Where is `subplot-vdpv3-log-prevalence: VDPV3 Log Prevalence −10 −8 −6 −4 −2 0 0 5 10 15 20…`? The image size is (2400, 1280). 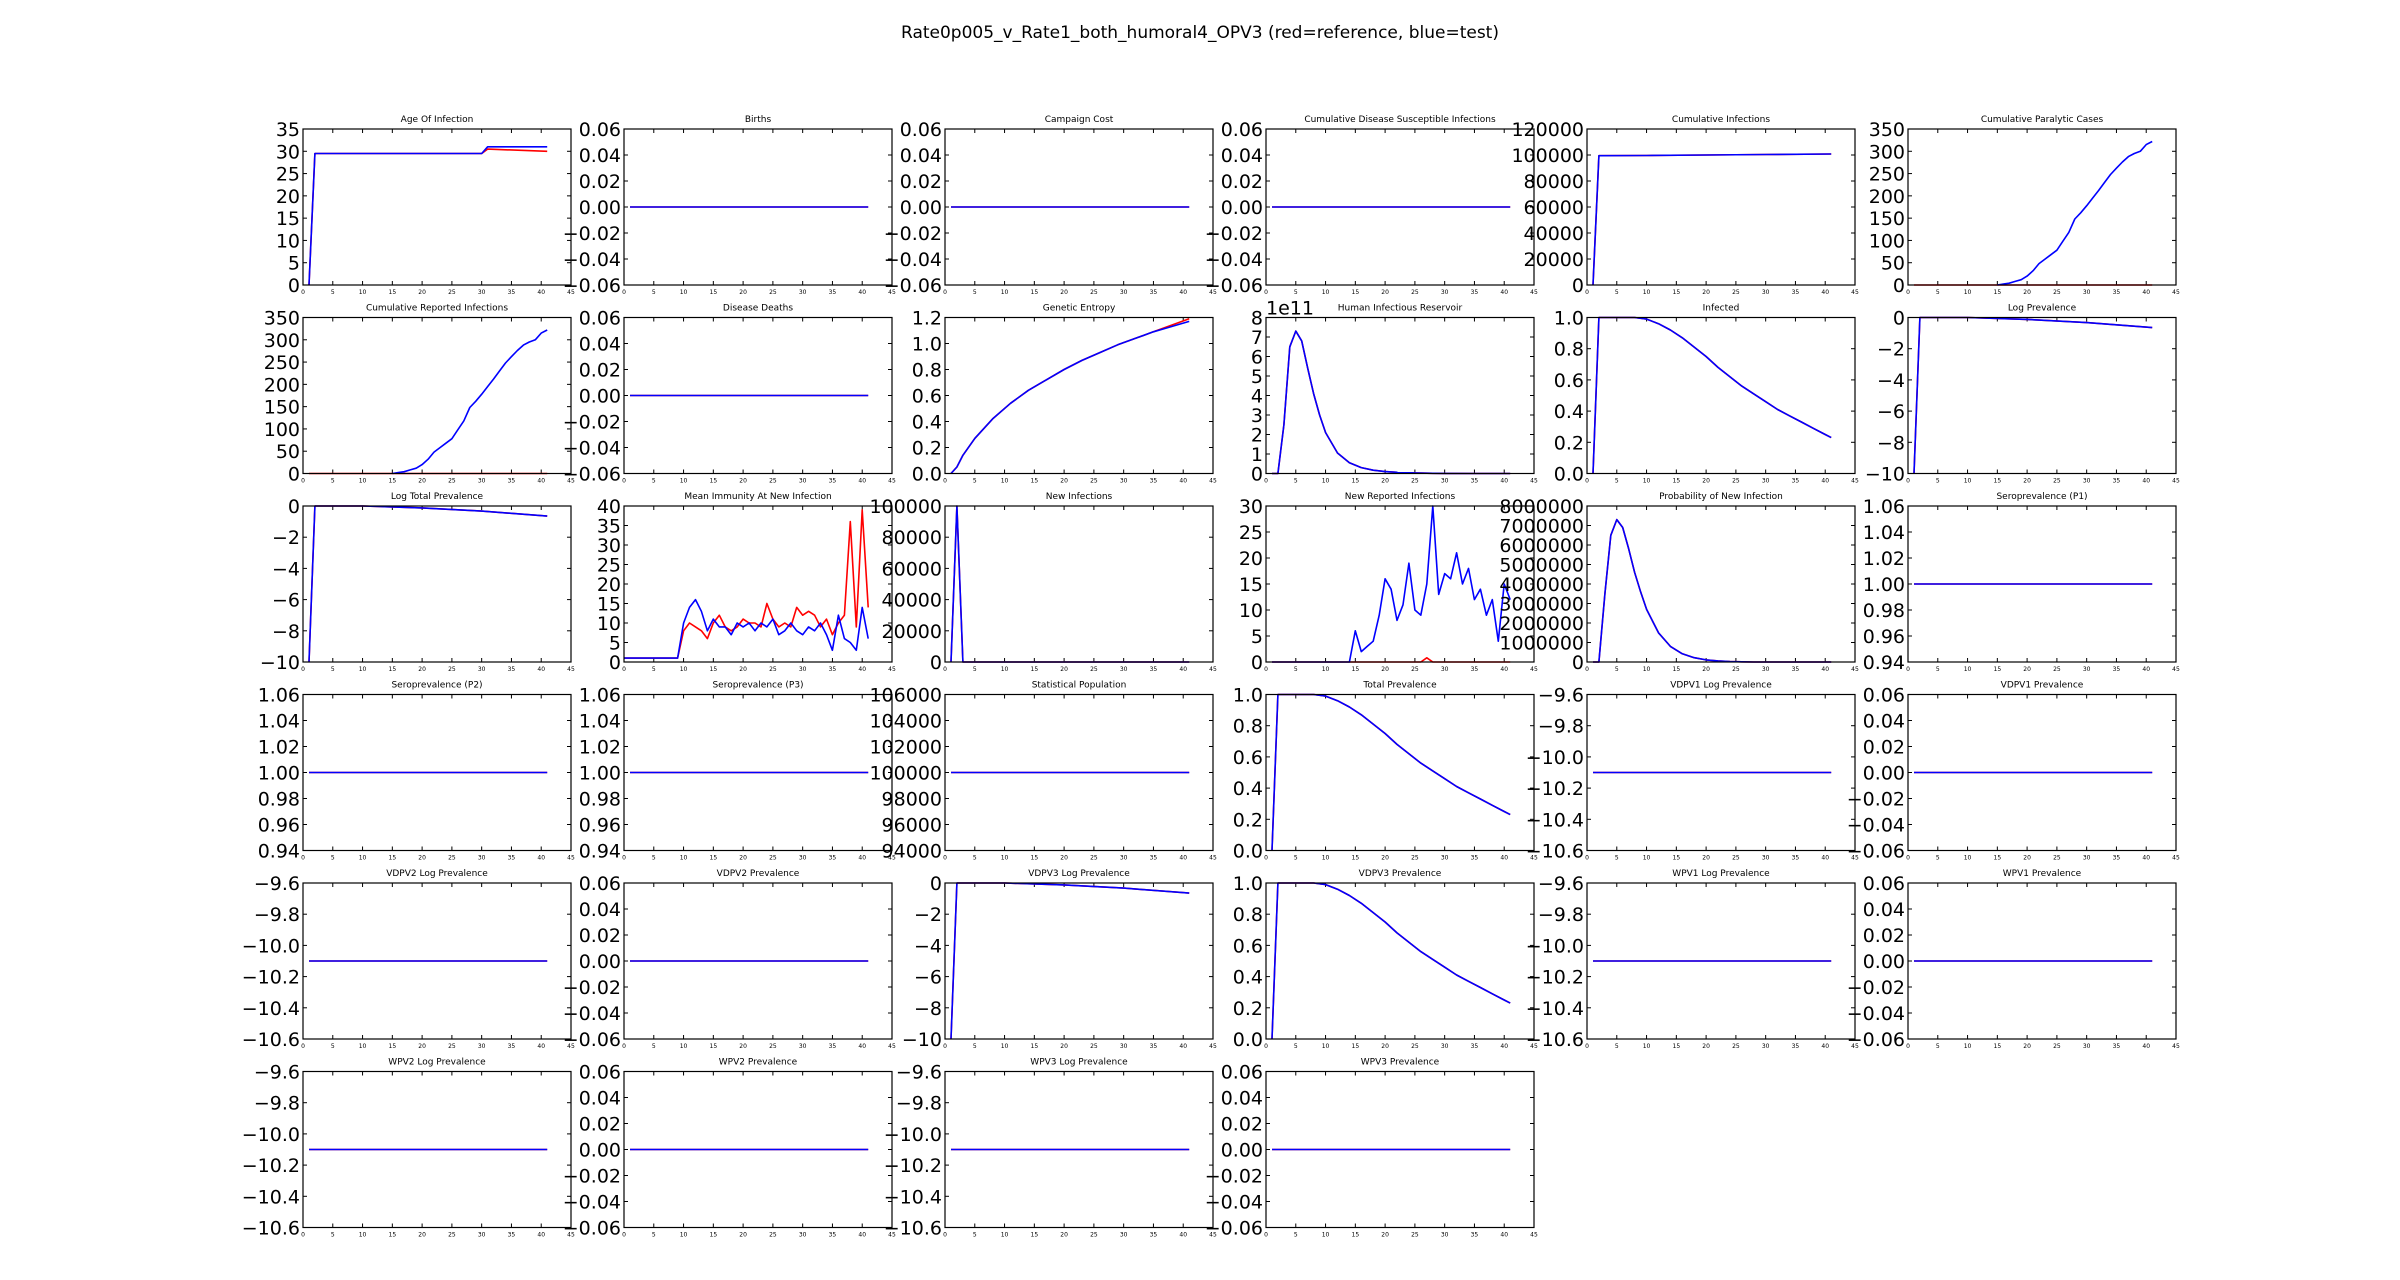 subplot-vdpv3-log-prevalence: VDPV3 Log Prevalence −10 −8 −6 −4 −2 0 0 5 10 15 20… is located at coordinates (1059, 960).